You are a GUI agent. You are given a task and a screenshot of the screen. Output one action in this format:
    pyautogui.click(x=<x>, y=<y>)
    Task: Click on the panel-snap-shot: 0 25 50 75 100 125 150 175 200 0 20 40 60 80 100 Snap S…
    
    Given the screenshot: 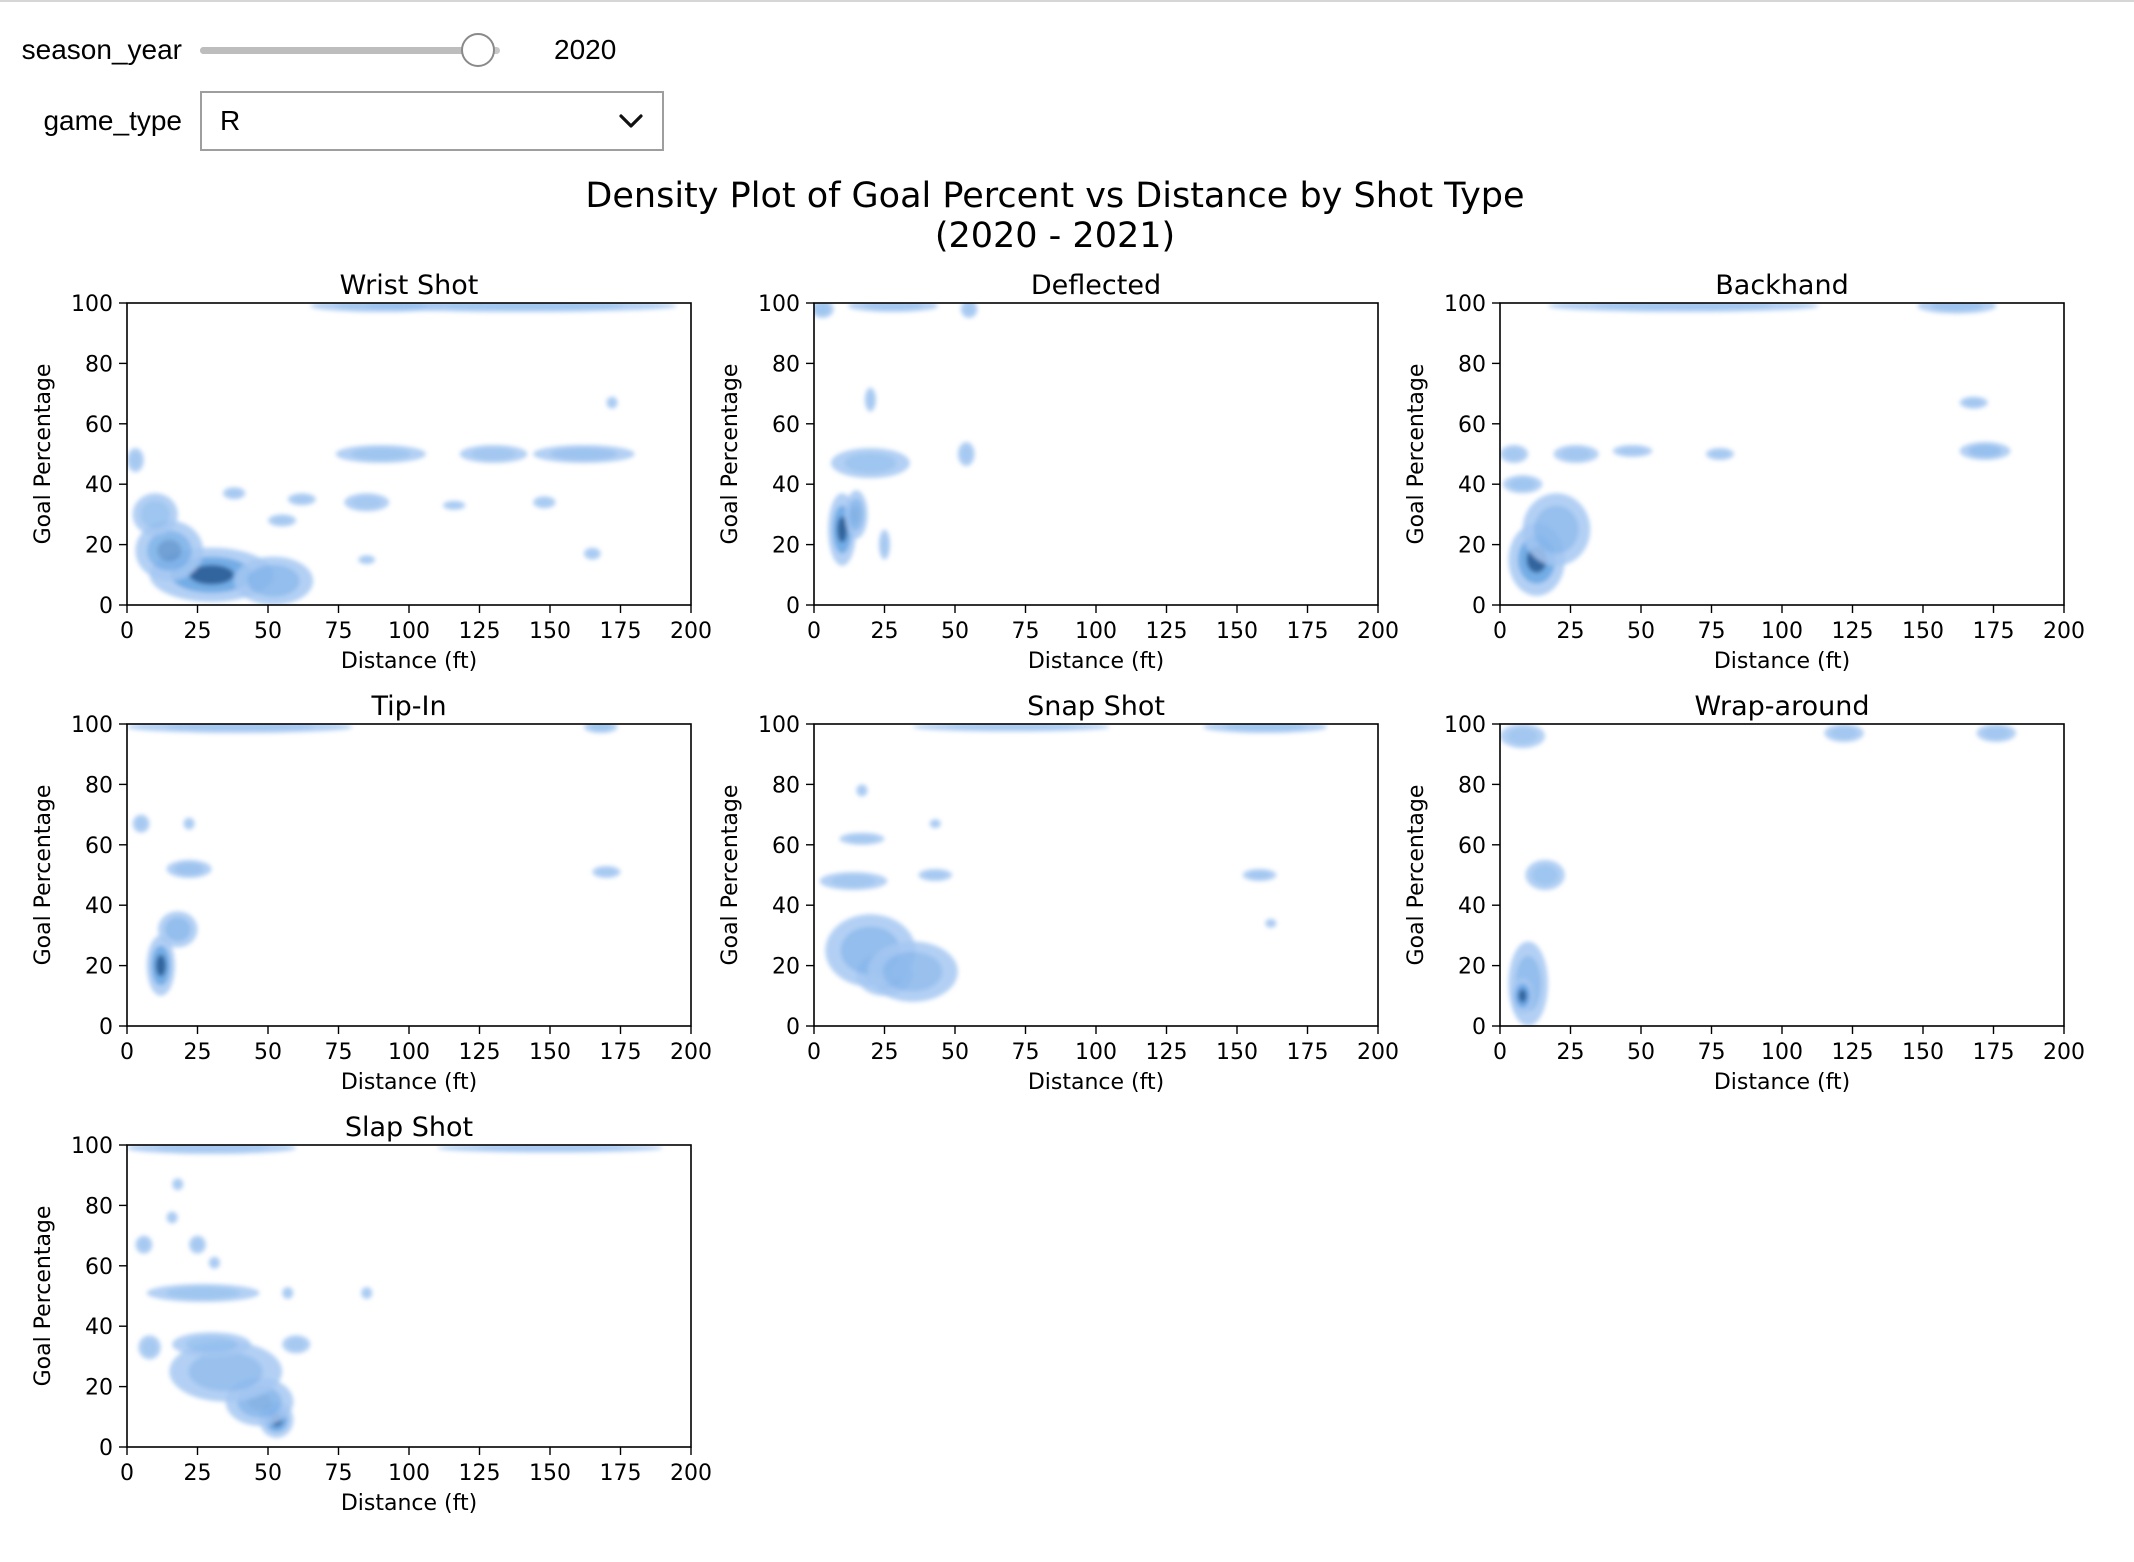 What is the action you would take?
    pyautogui.click(x=1058, y=893)
    